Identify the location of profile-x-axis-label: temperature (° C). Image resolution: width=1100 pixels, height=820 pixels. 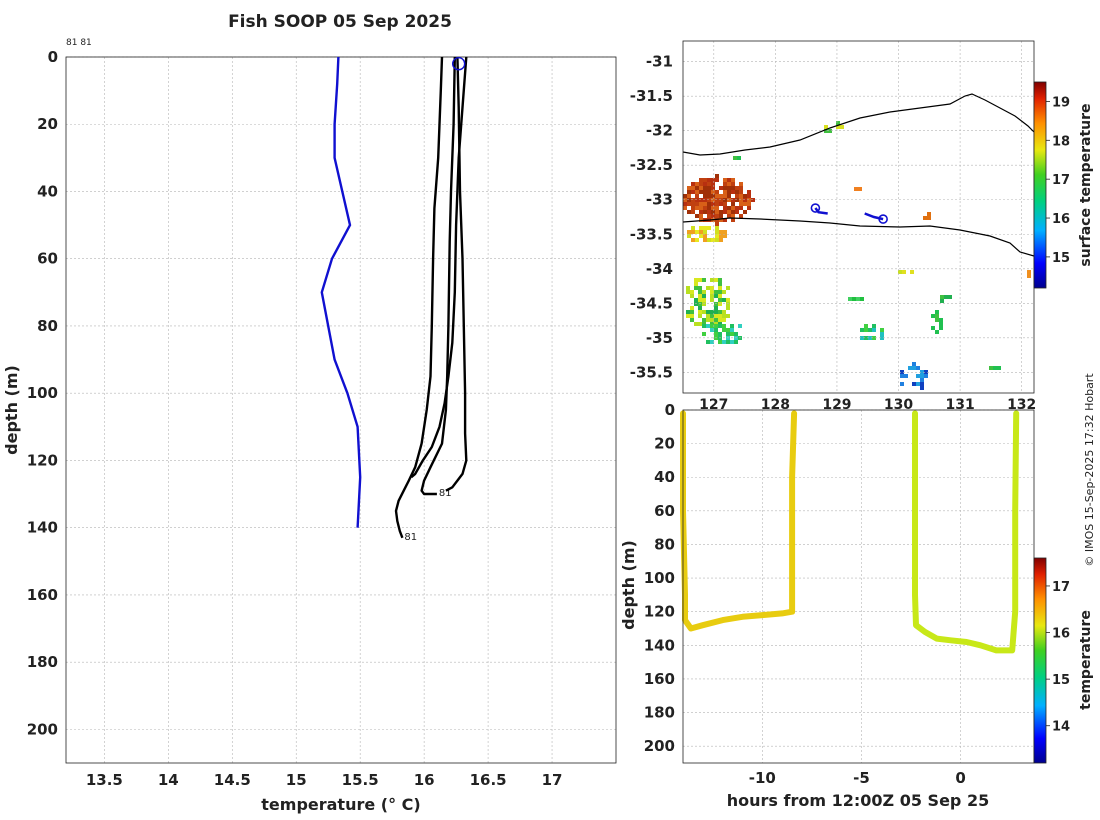
(340, 804).